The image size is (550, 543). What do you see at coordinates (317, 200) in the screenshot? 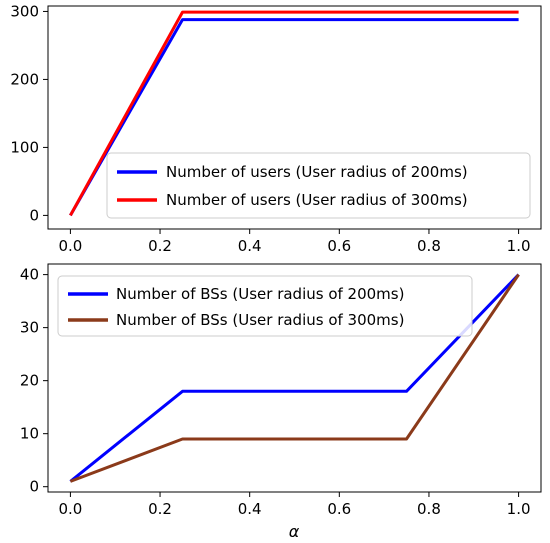
I see `top-chart-legend-label-1: Number of users (User radius of 300ms)` at bounding box center [317, 200].